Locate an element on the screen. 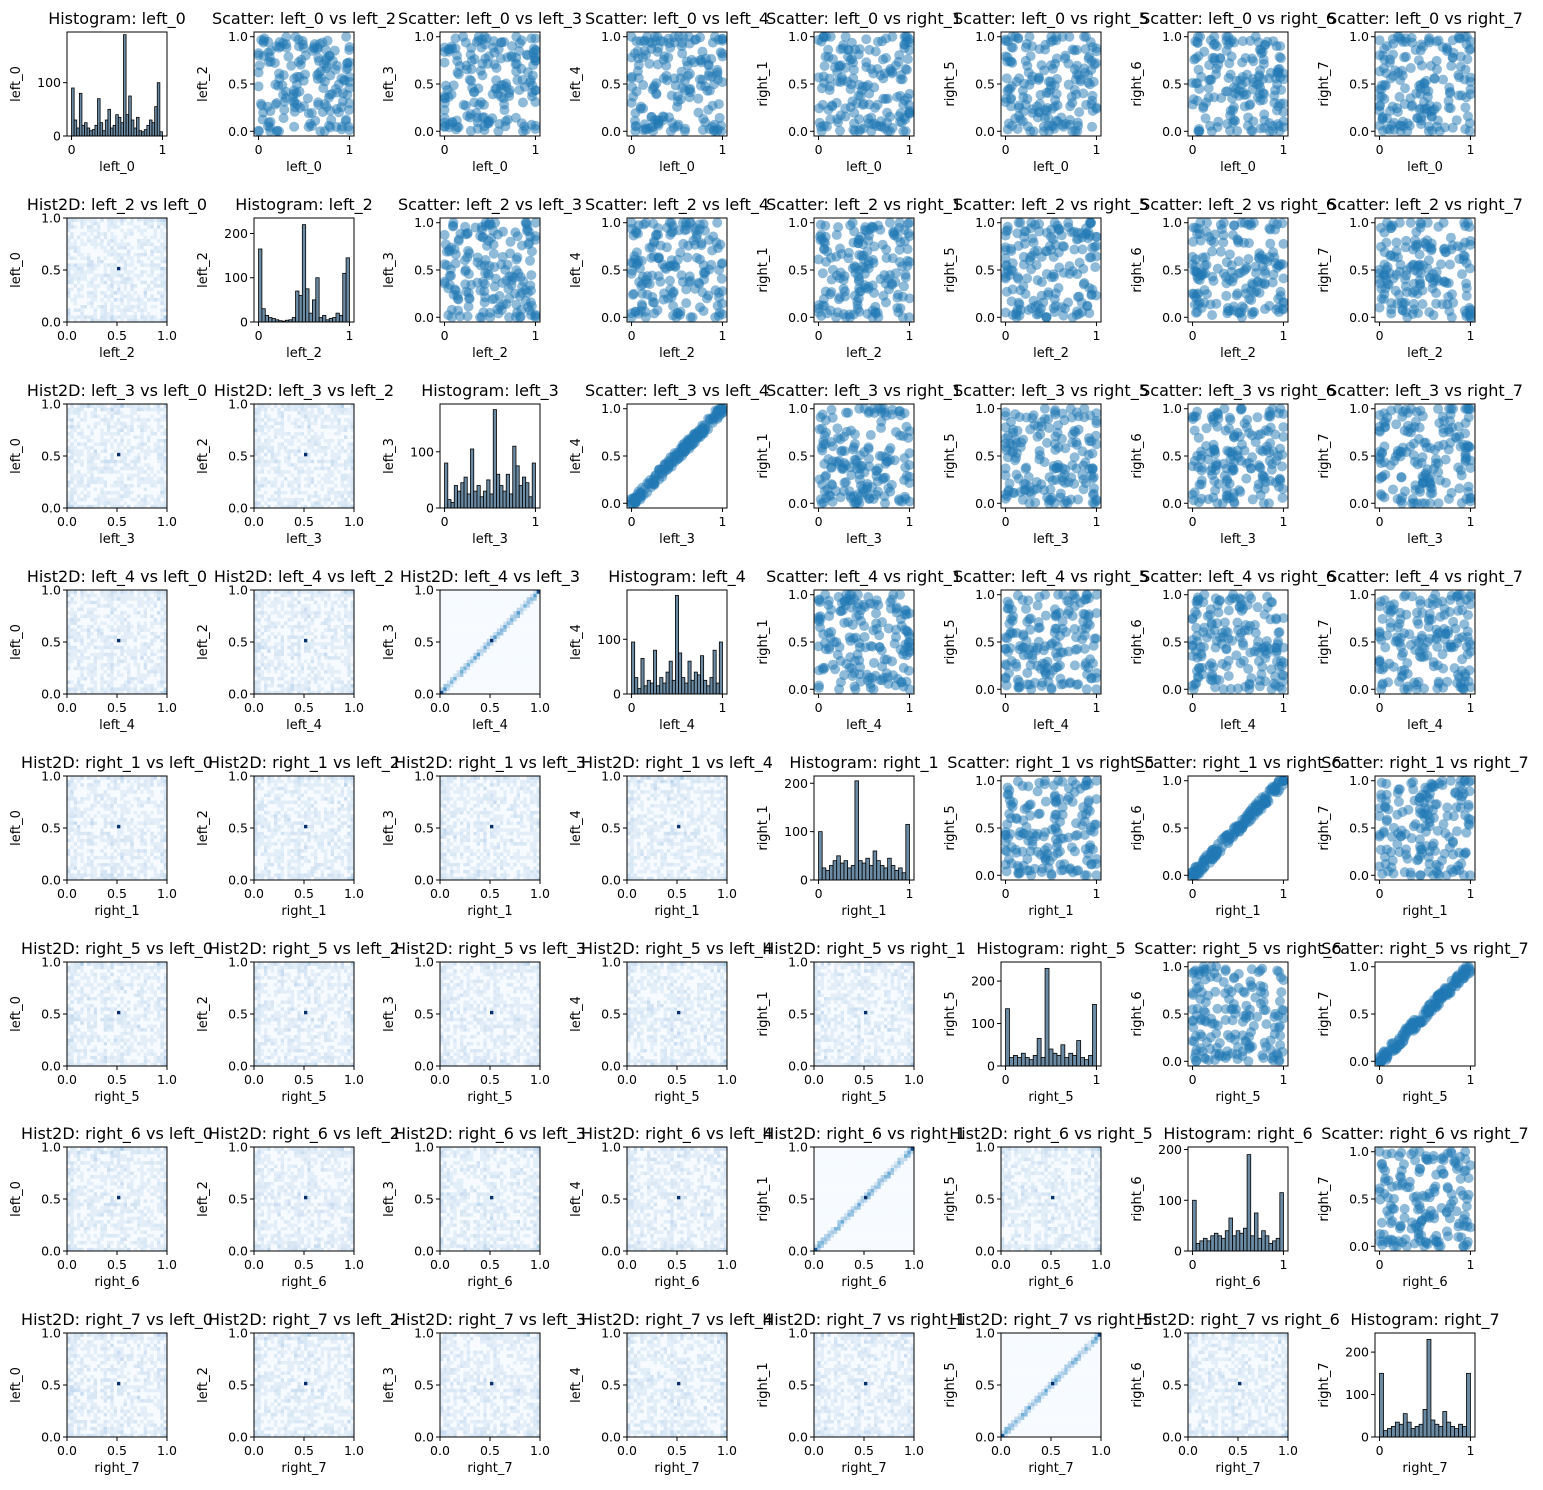 The image size is (1543, 1490). scatter-points is located at coordinates (864, 270).